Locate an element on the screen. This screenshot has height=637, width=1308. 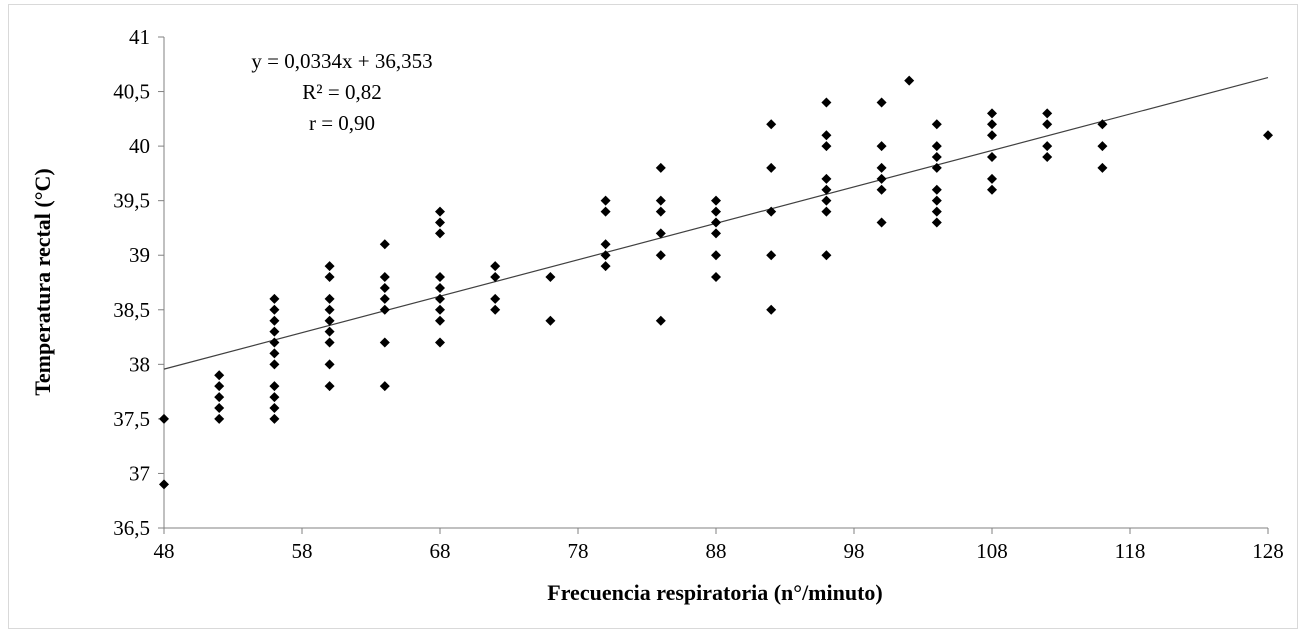
x-axis-ticks: 48 58 68 78 88 98 108 118 128 is located at coordinates (719, 545).